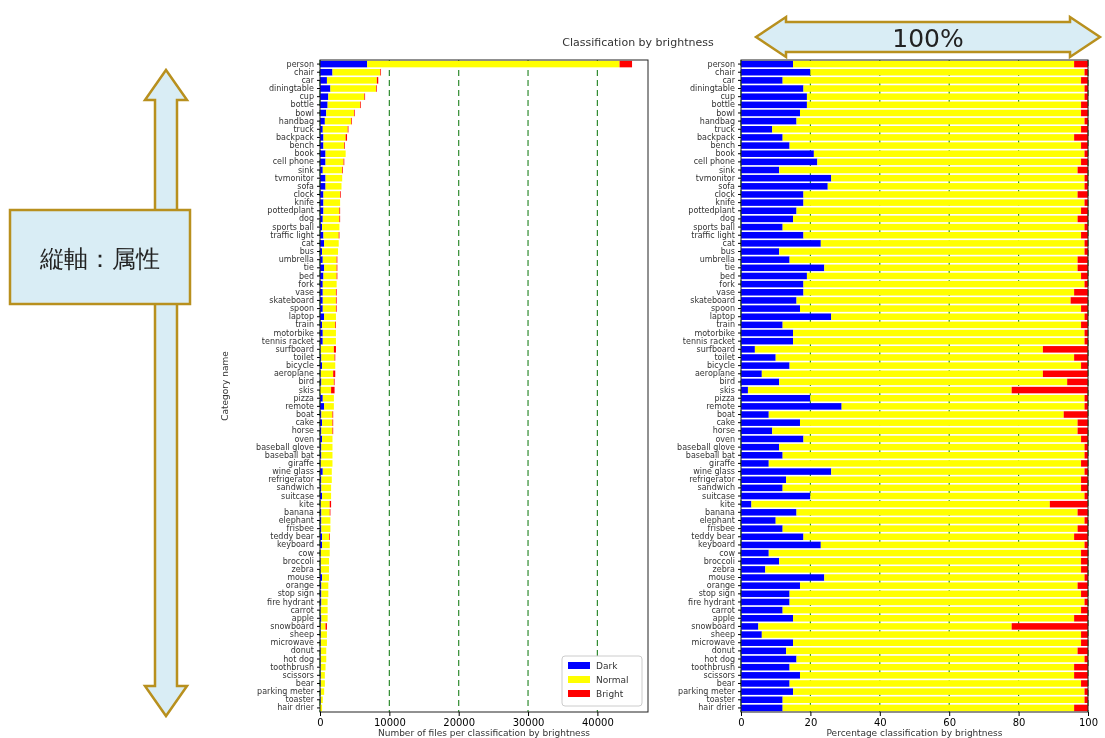 The width and height of the screenshot is (1105, 738). Describe the element at coordinates (389, 723) in the screenshot. I see `x-tick-label: 10000` at that location.